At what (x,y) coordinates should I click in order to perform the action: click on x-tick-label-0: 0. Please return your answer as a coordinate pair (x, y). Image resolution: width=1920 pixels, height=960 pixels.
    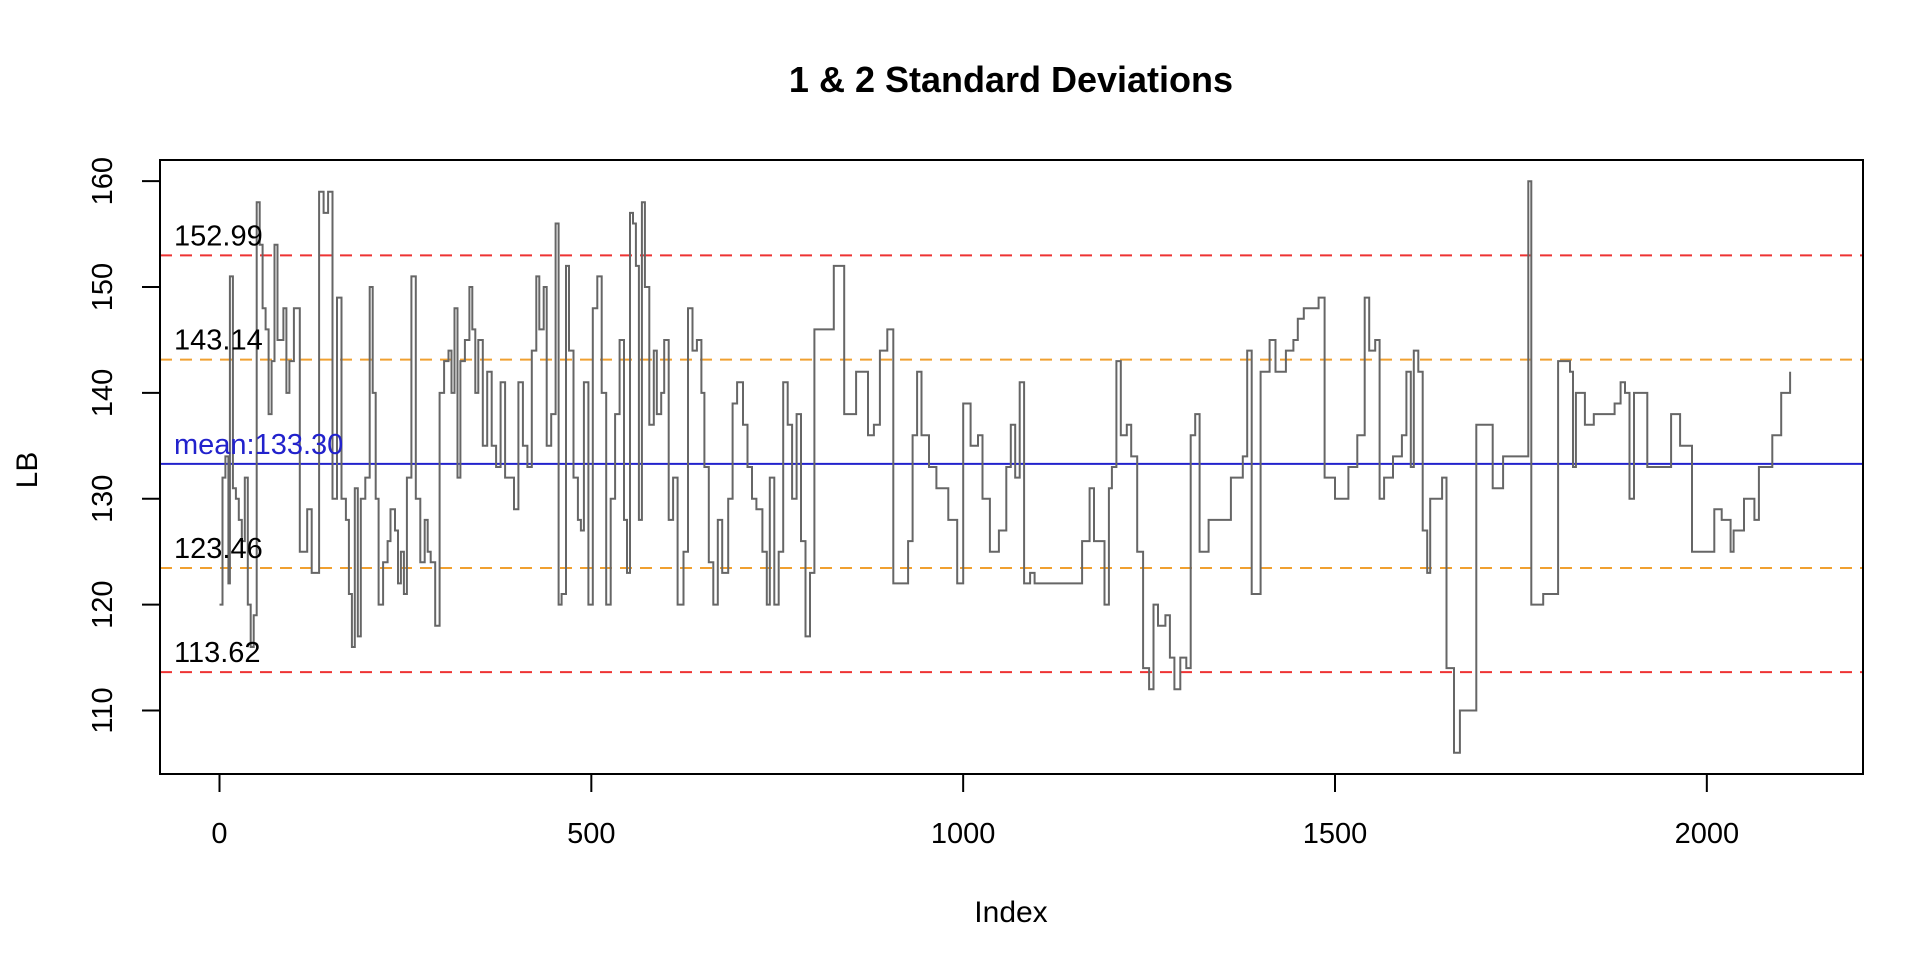
    Looking at the image, I should click on (219, 834).